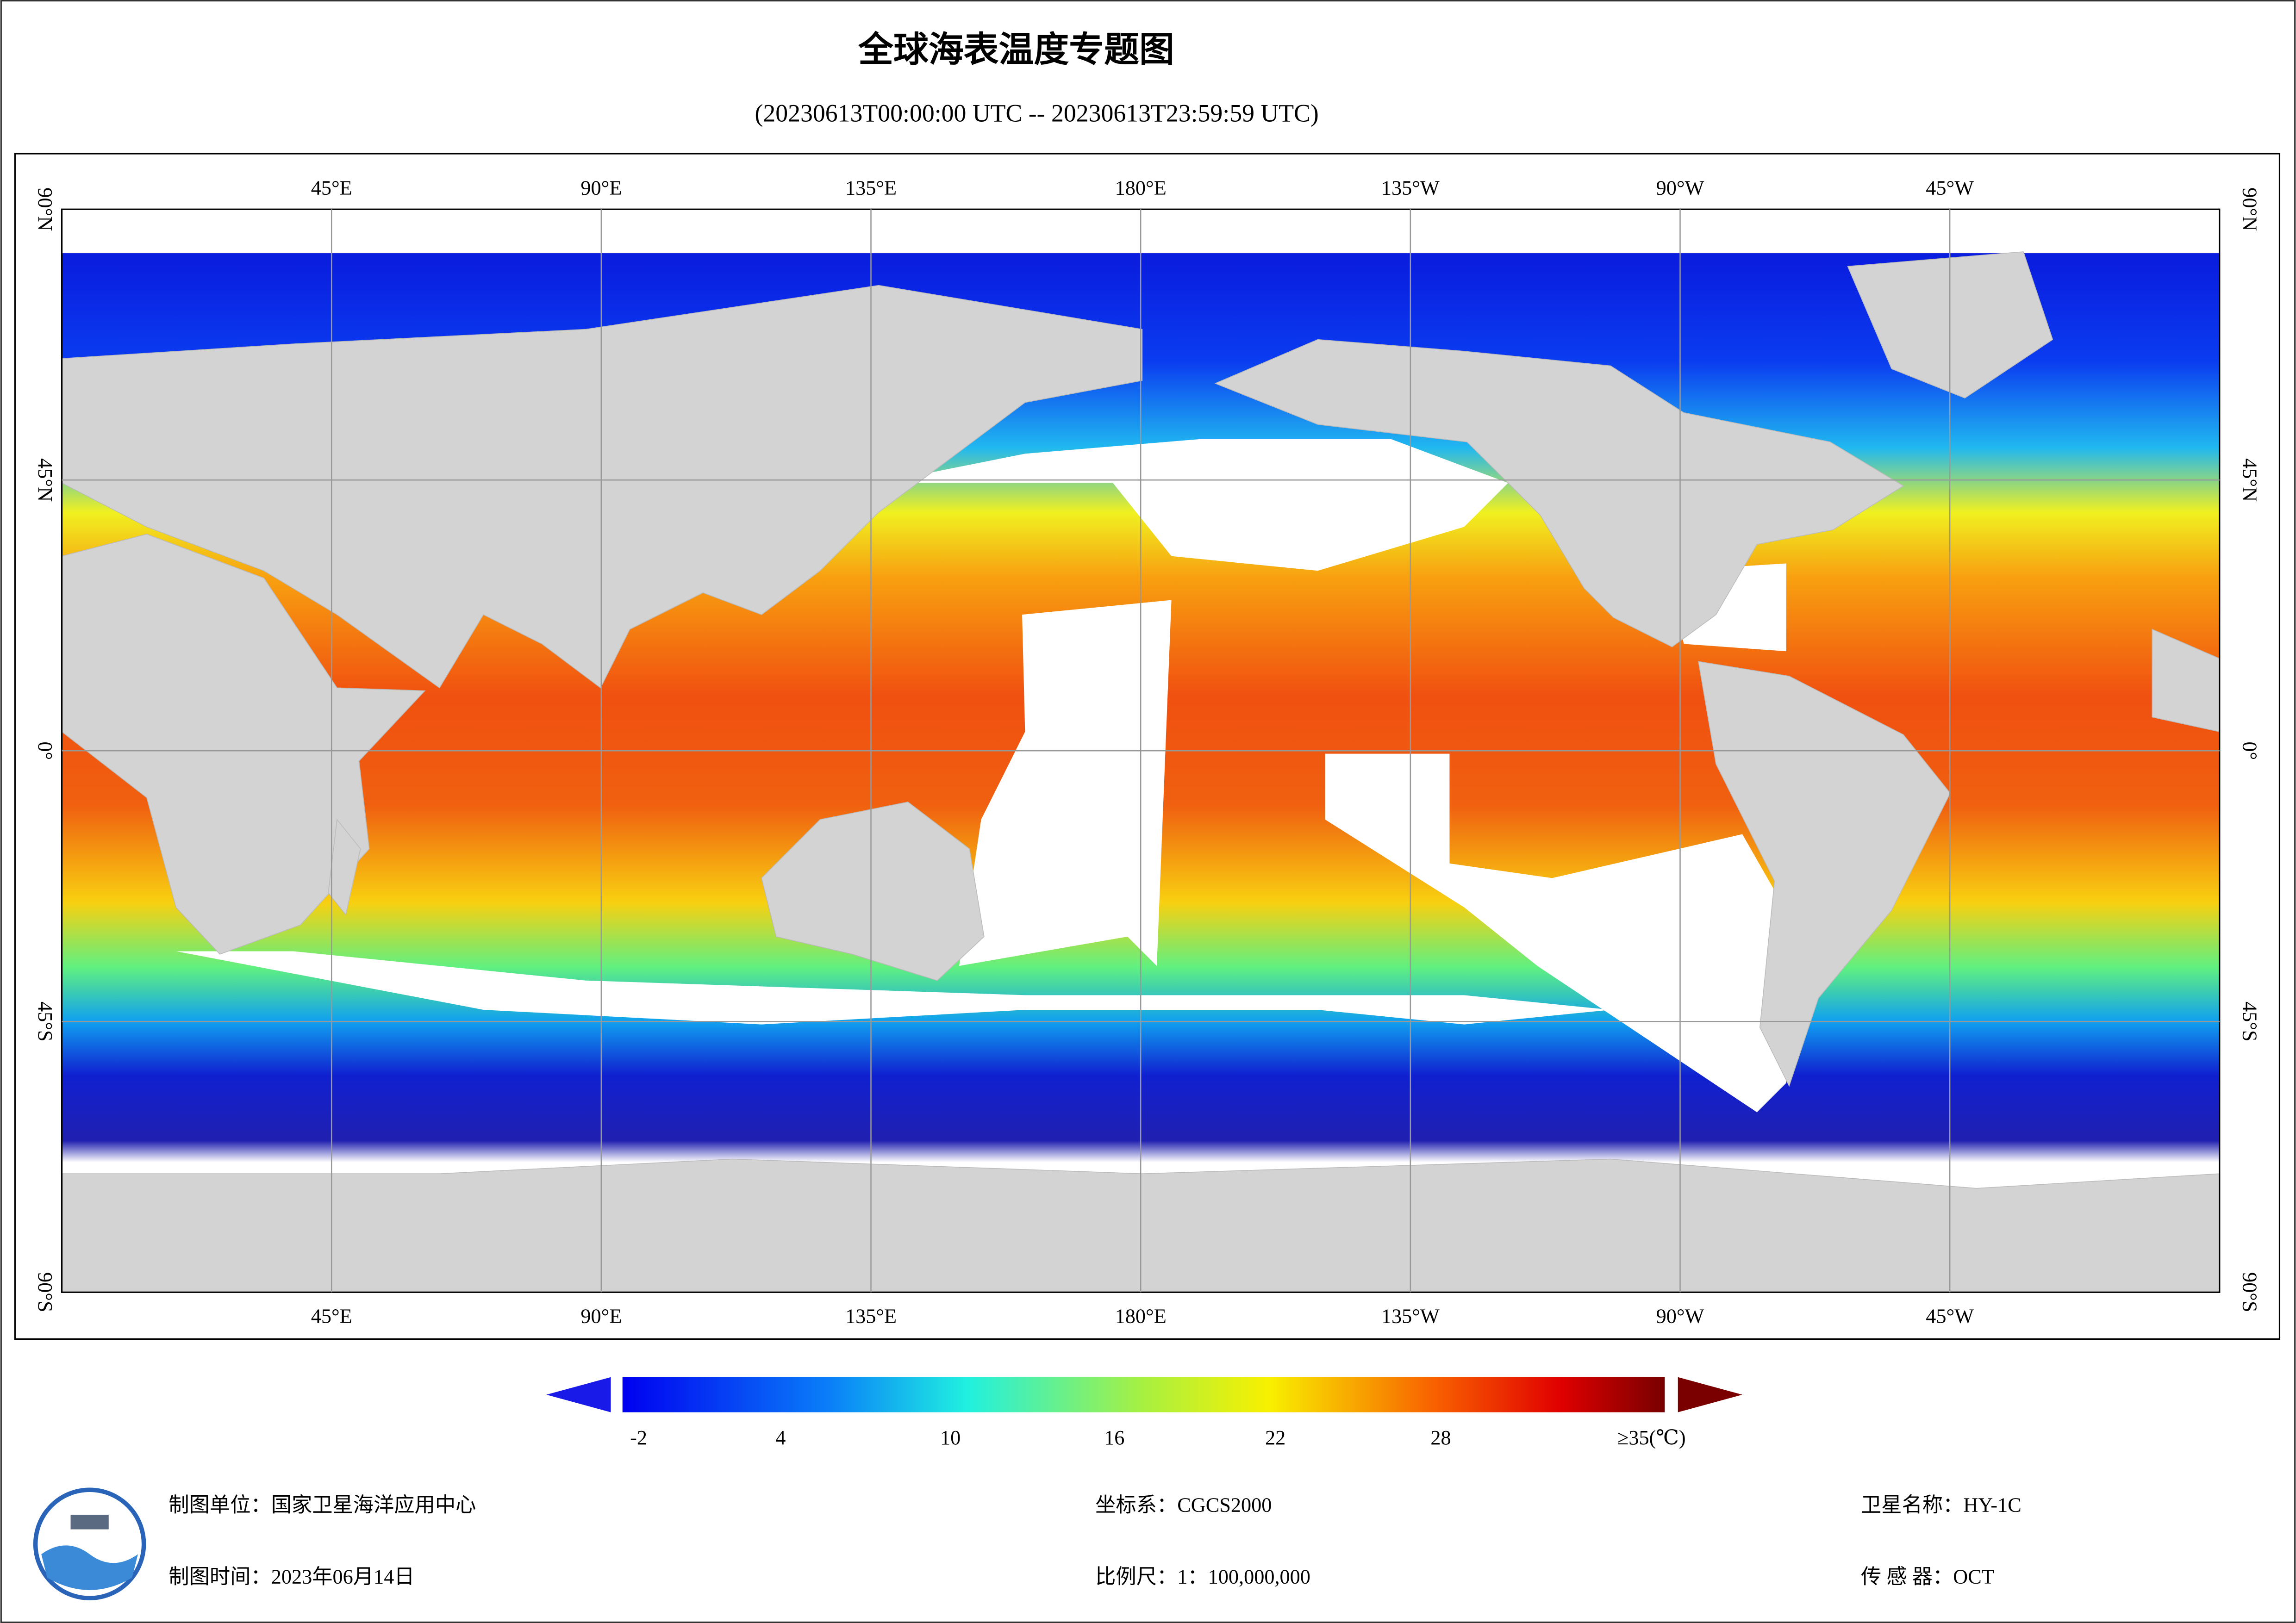 The image size is (2296, 1623). Describe the element at coordinates (45, 750) in the screenshot. I see `lat-label-left: 0°` at that location.